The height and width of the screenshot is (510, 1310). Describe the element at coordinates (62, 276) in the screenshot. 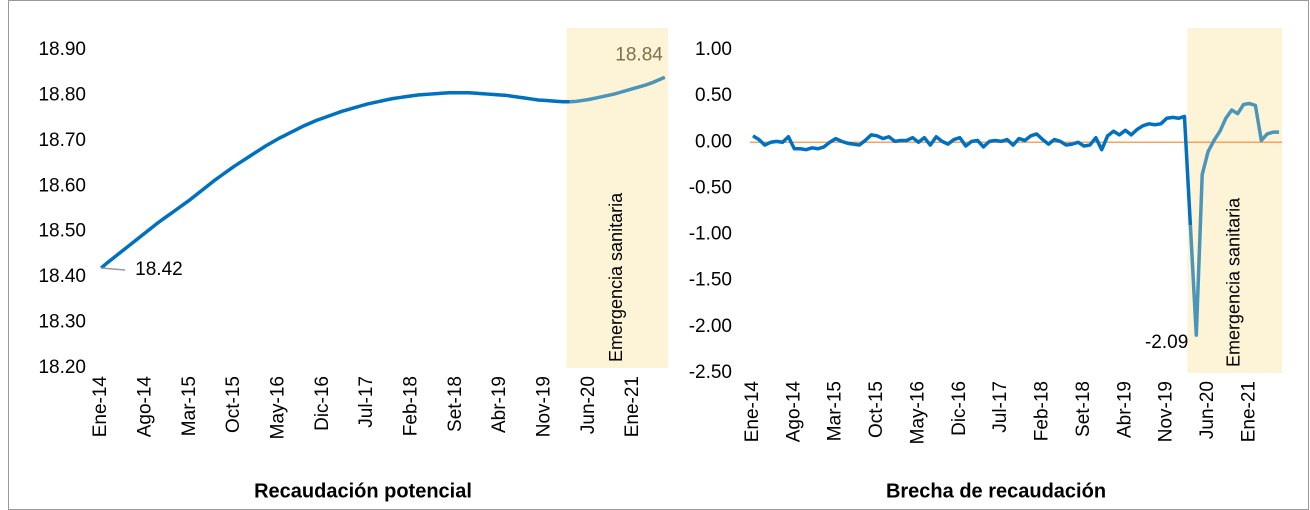

I see `y-tick-label: 18.40` at that location.